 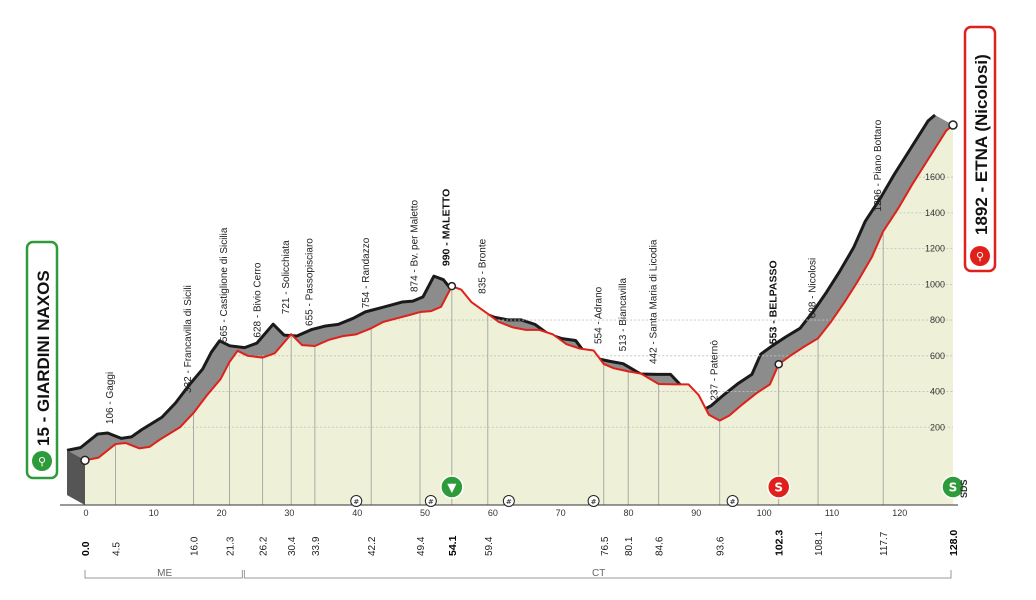 I want to click on x-tick-label: 10, so click(x=154, y=513).